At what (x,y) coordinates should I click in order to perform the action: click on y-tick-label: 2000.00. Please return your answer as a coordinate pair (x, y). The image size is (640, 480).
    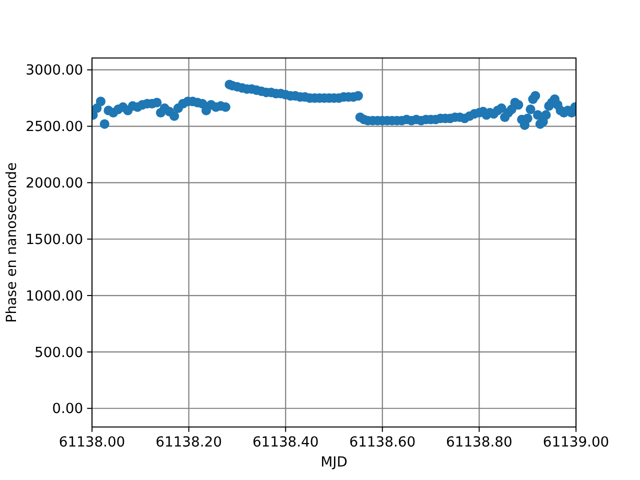
    Looking at the image, I should click on (55, 184).